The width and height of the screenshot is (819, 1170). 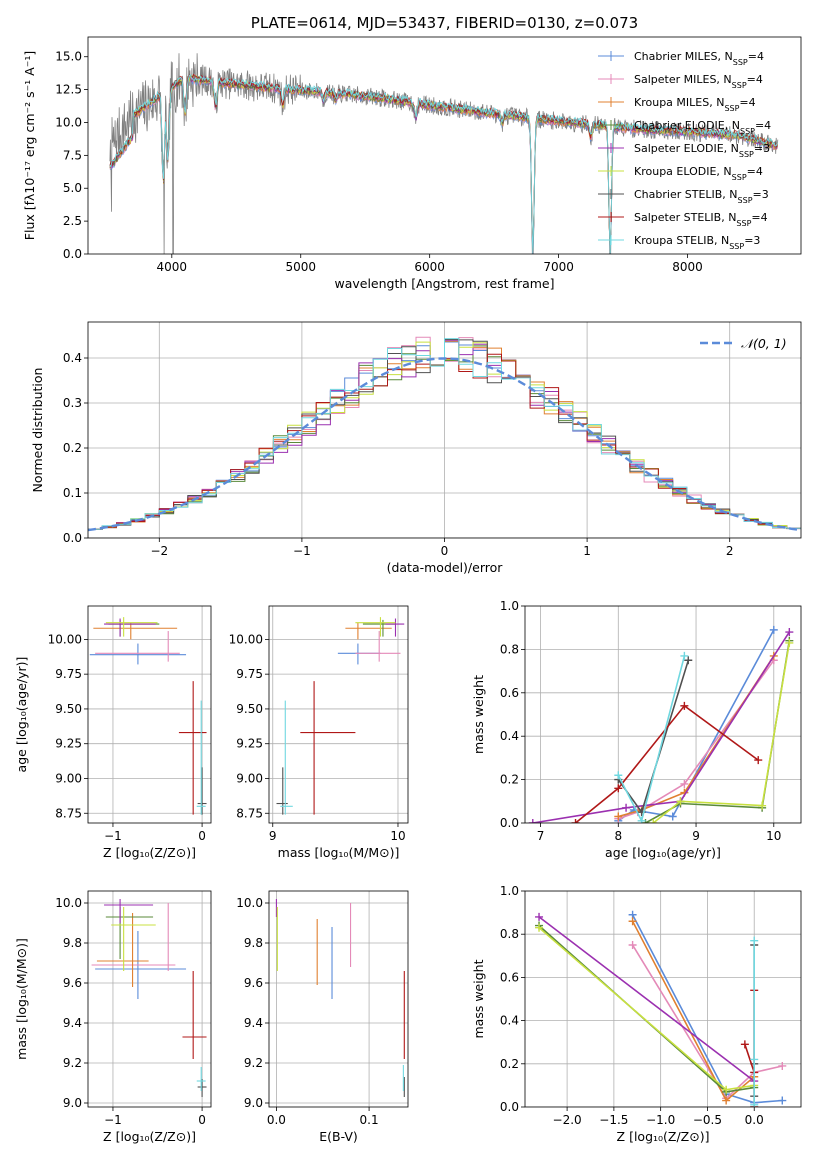 I want to click on legend-label: Kroupa MILES, NSSP=4, so click(x=695, y=104).